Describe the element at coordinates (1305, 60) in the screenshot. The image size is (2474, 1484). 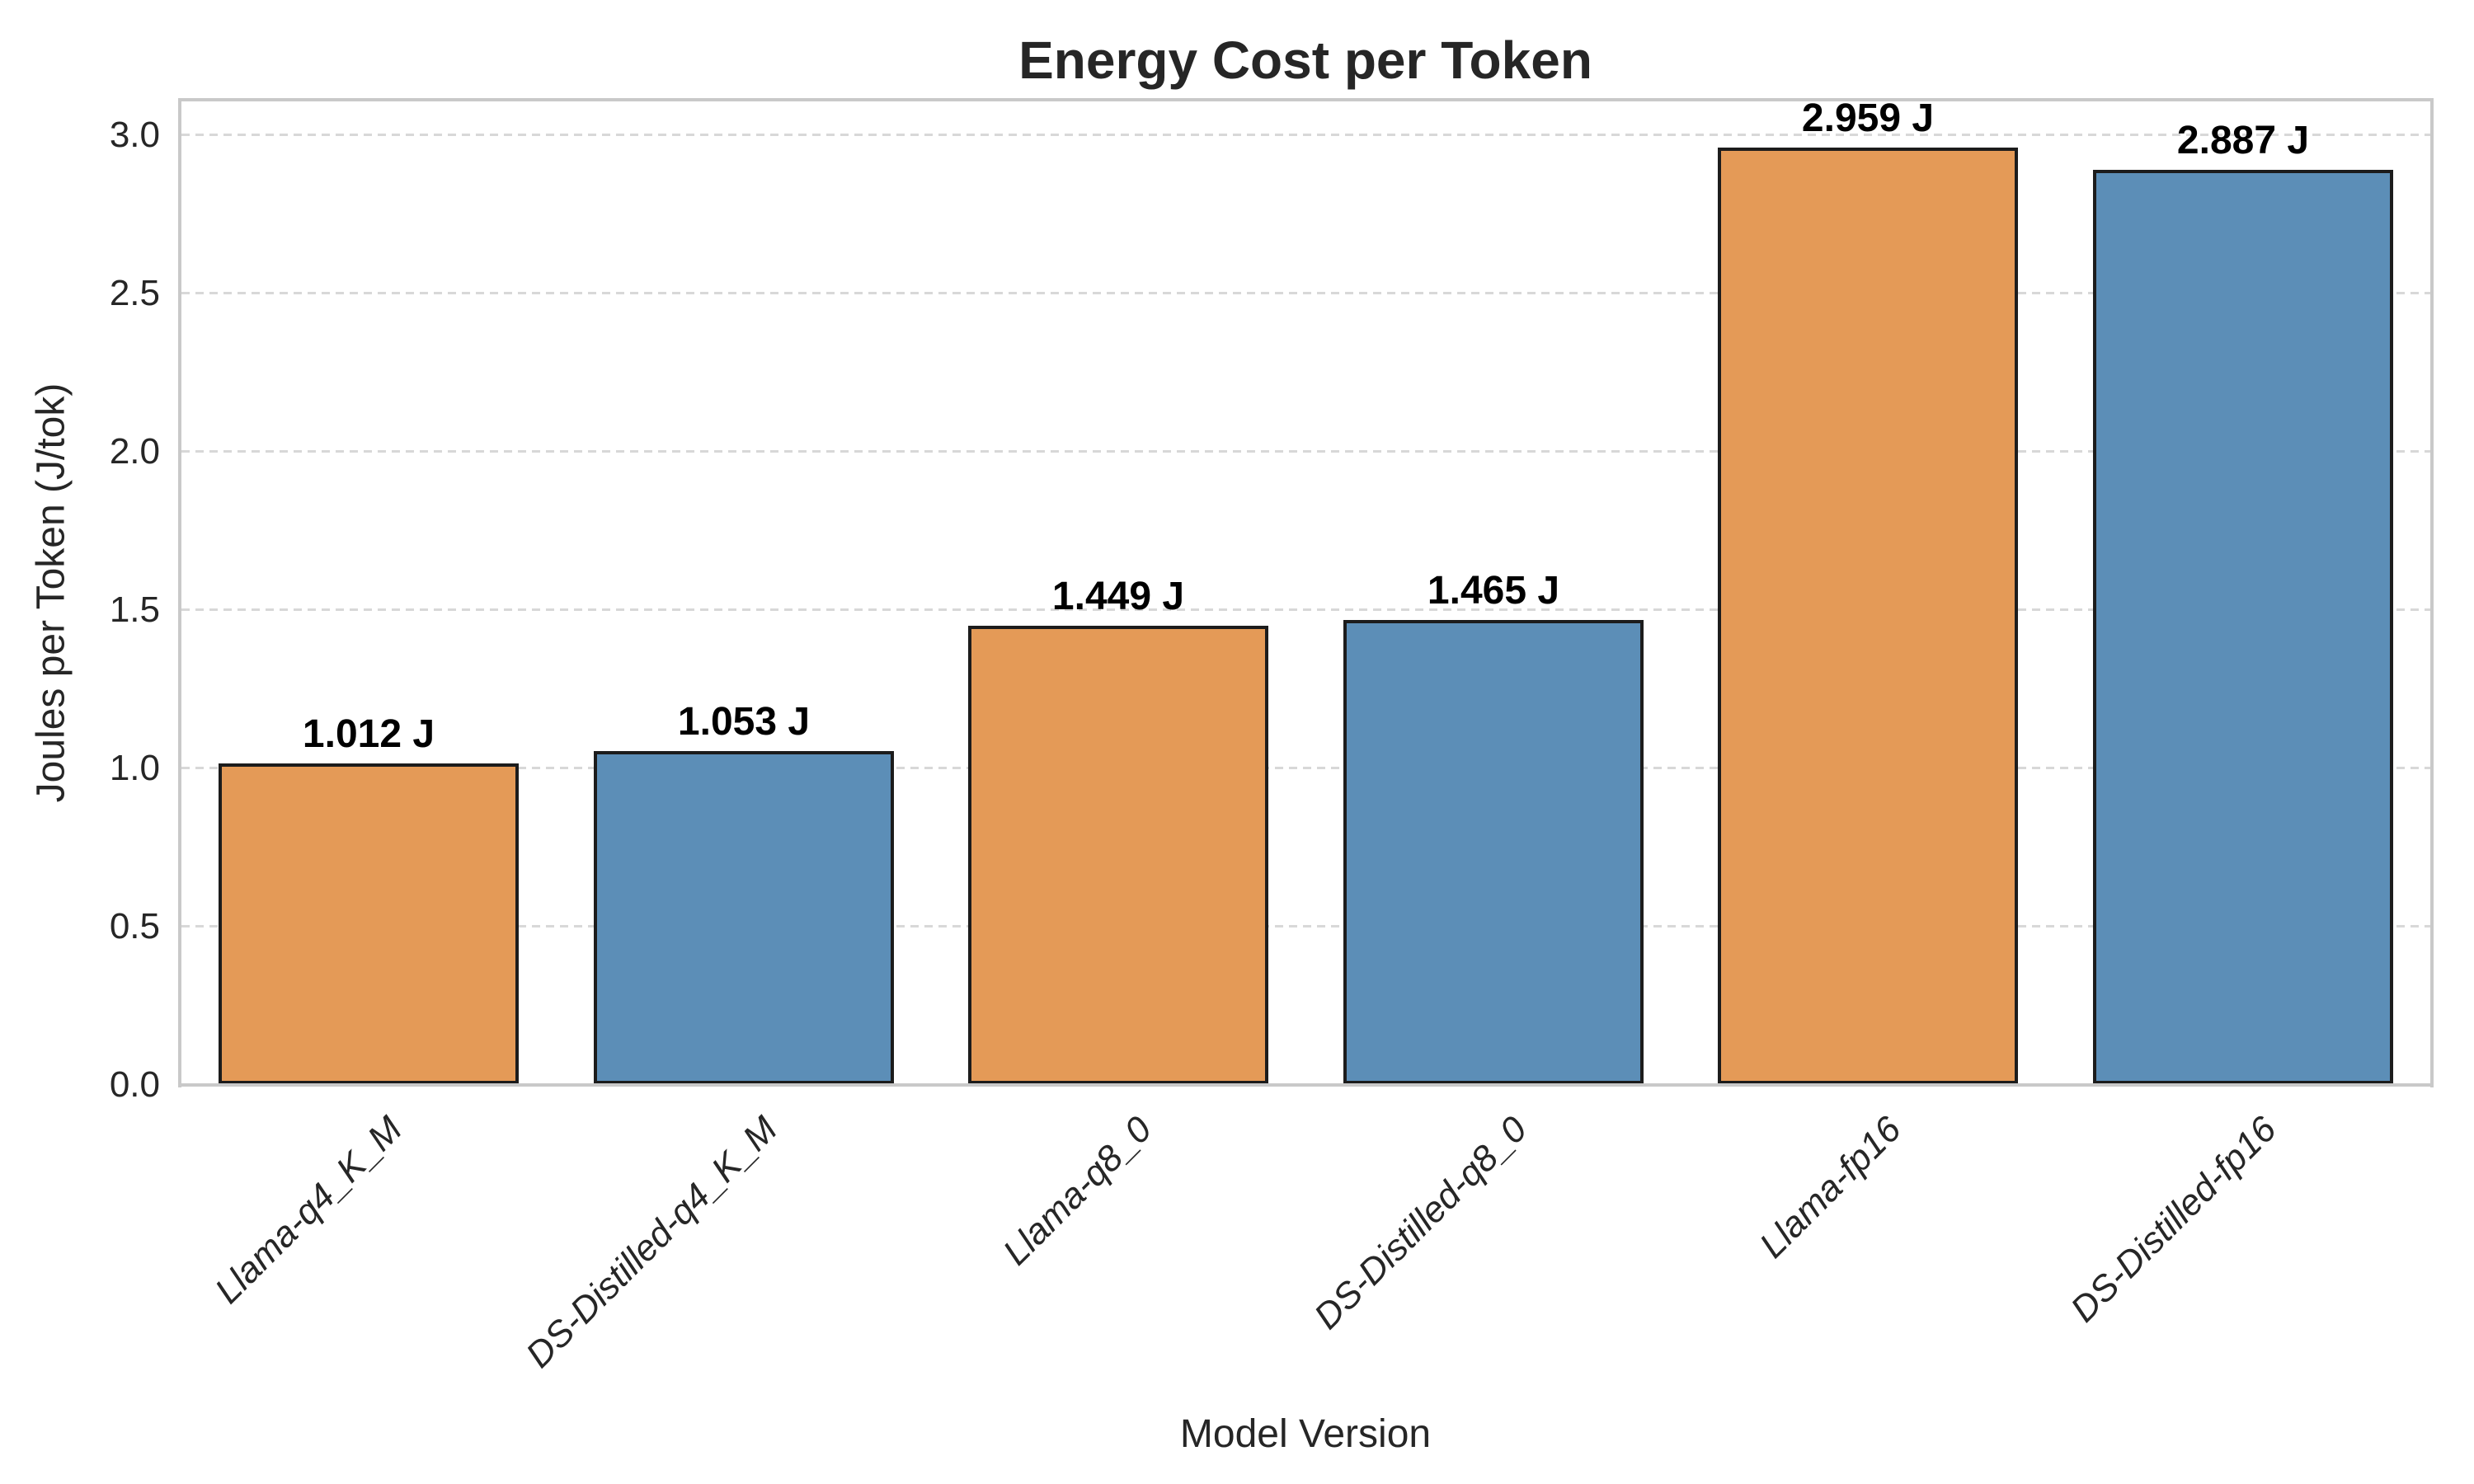
I see `chart-title: Energy Cost per Token` at that location.